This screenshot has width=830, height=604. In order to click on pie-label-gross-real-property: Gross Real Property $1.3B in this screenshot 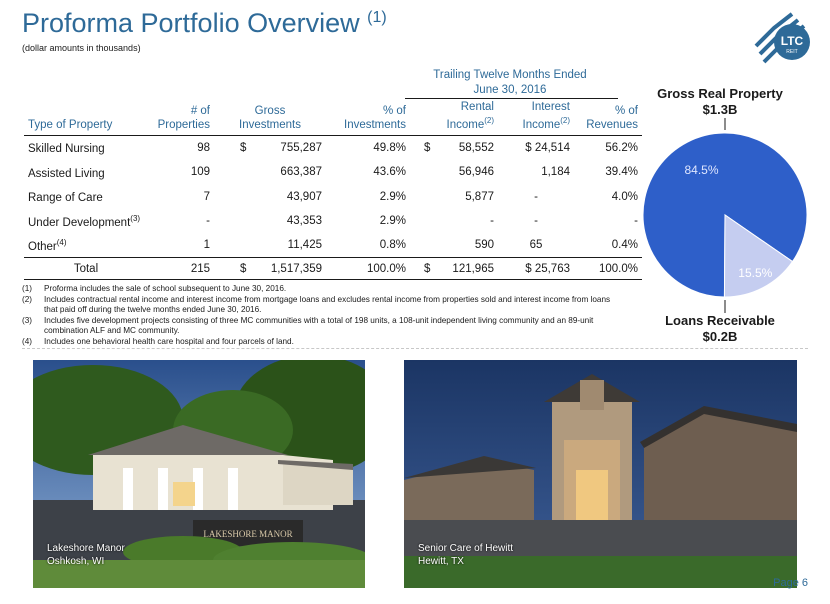, I will do `click(720, 102)`.